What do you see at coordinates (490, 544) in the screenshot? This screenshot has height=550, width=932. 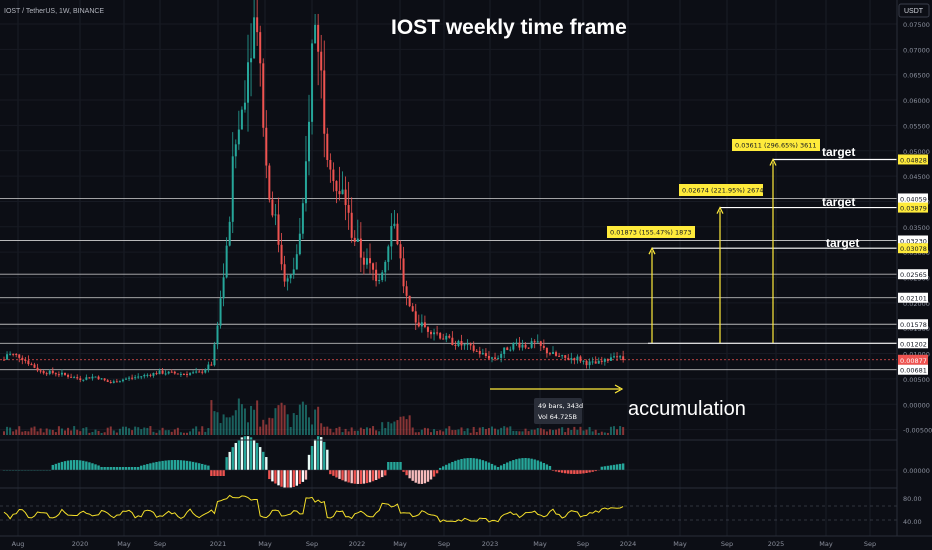 I see `time-axis-label: 2023` at bounding box center [490, 544].